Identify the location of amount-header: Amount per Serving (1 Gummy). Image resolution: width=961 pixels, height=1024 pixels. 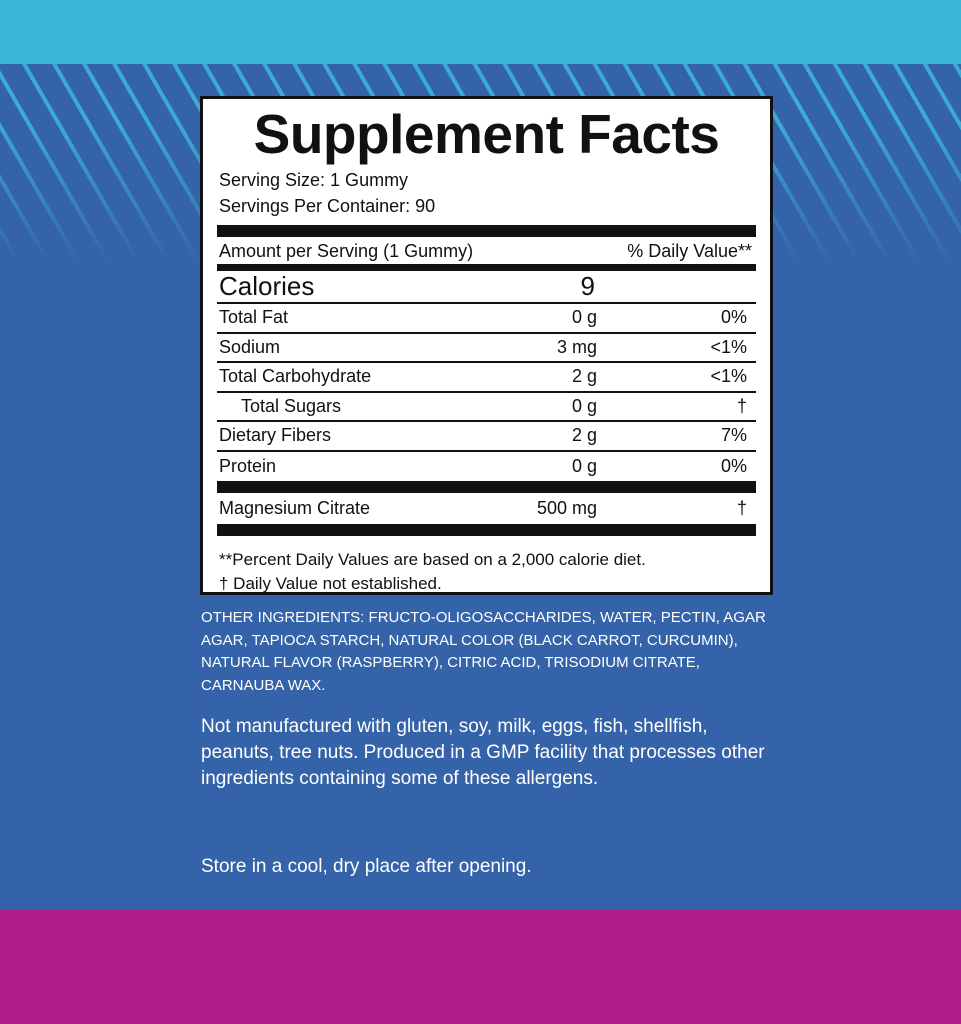
(346, 251).